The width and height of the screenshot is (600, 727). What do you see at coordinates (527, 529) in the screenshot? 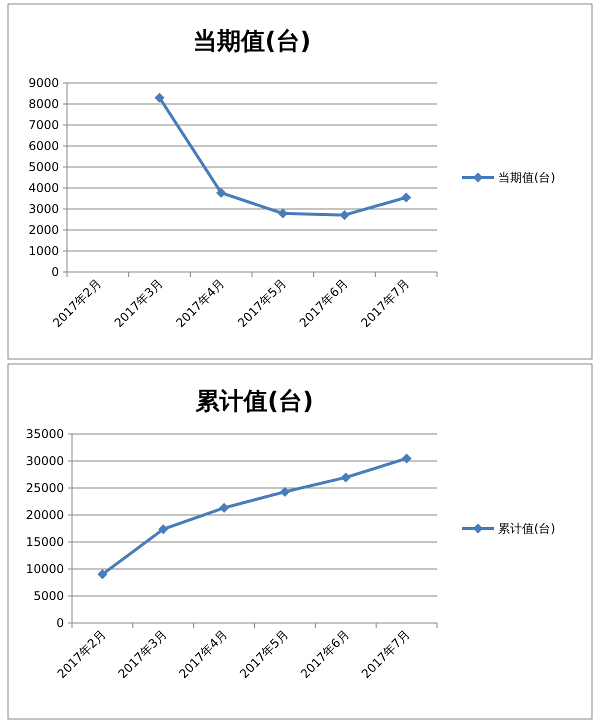
I see `legend-label: 累计值(台)` at bounding box center [527, 529].